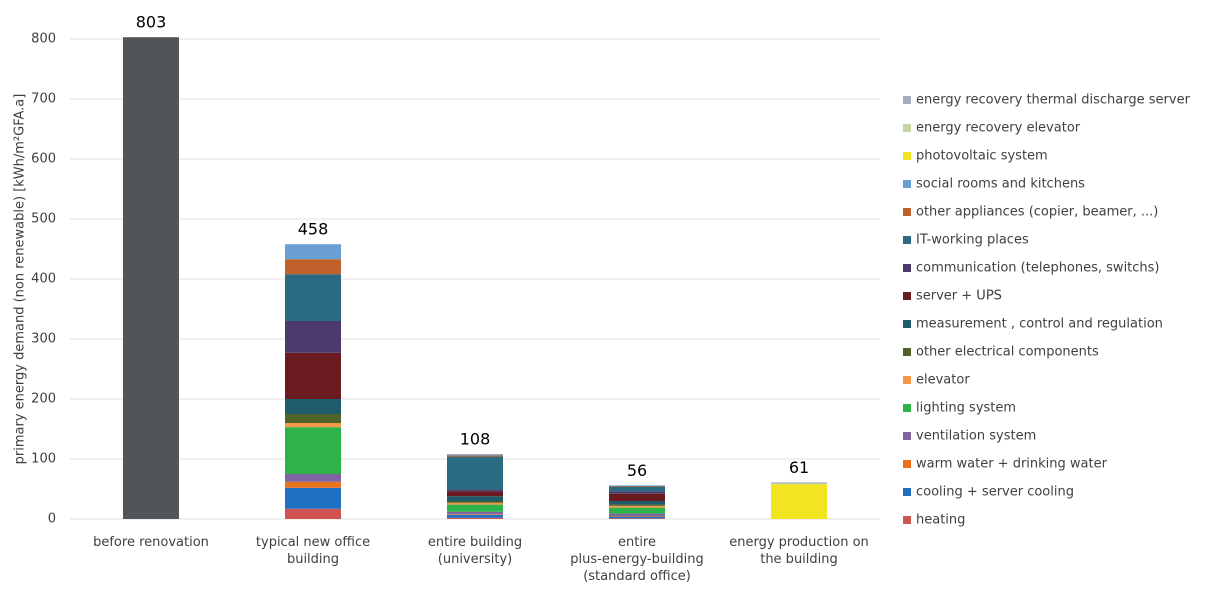 This screenshot has width=1215, height=593. I want to click on y-tick-label: 600, so click(43, 159).